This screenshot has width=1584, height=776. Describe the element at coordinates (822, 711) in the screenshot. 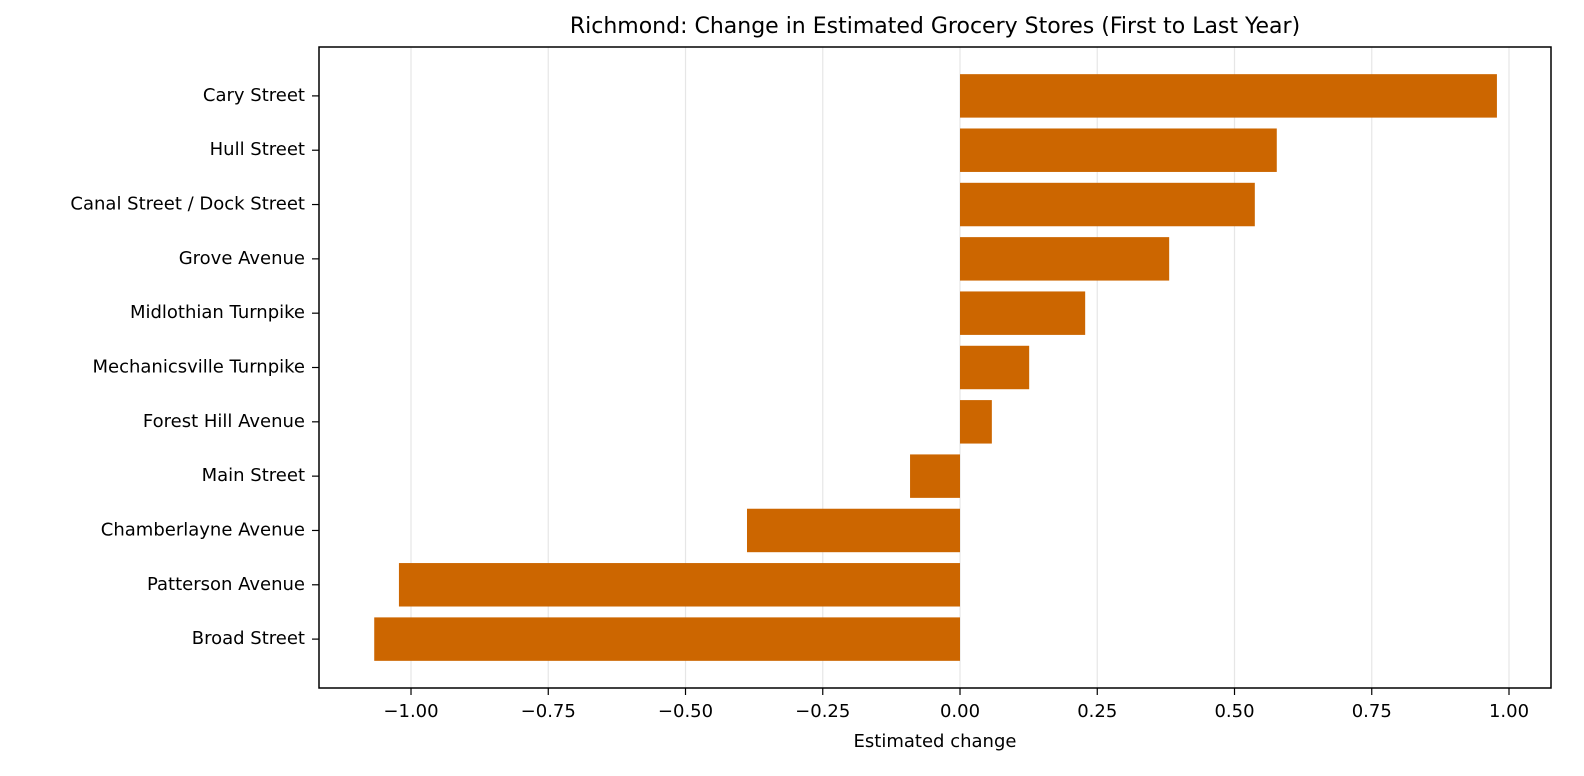

I see `x-tick-label: −0.25` at that location.